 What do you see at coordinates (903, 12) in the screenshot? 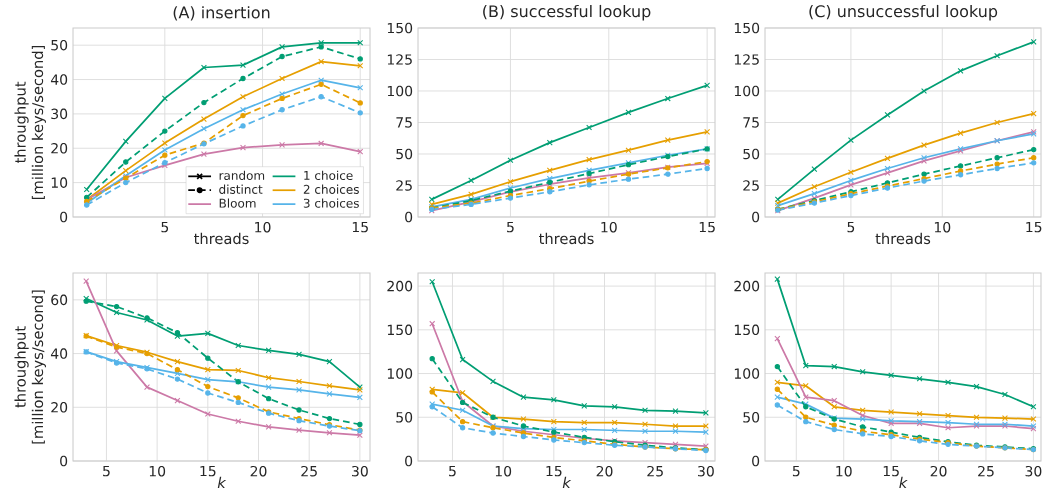
I see `chart-title: (C) unsuccessful lookup` at bounding box center [903, 12].